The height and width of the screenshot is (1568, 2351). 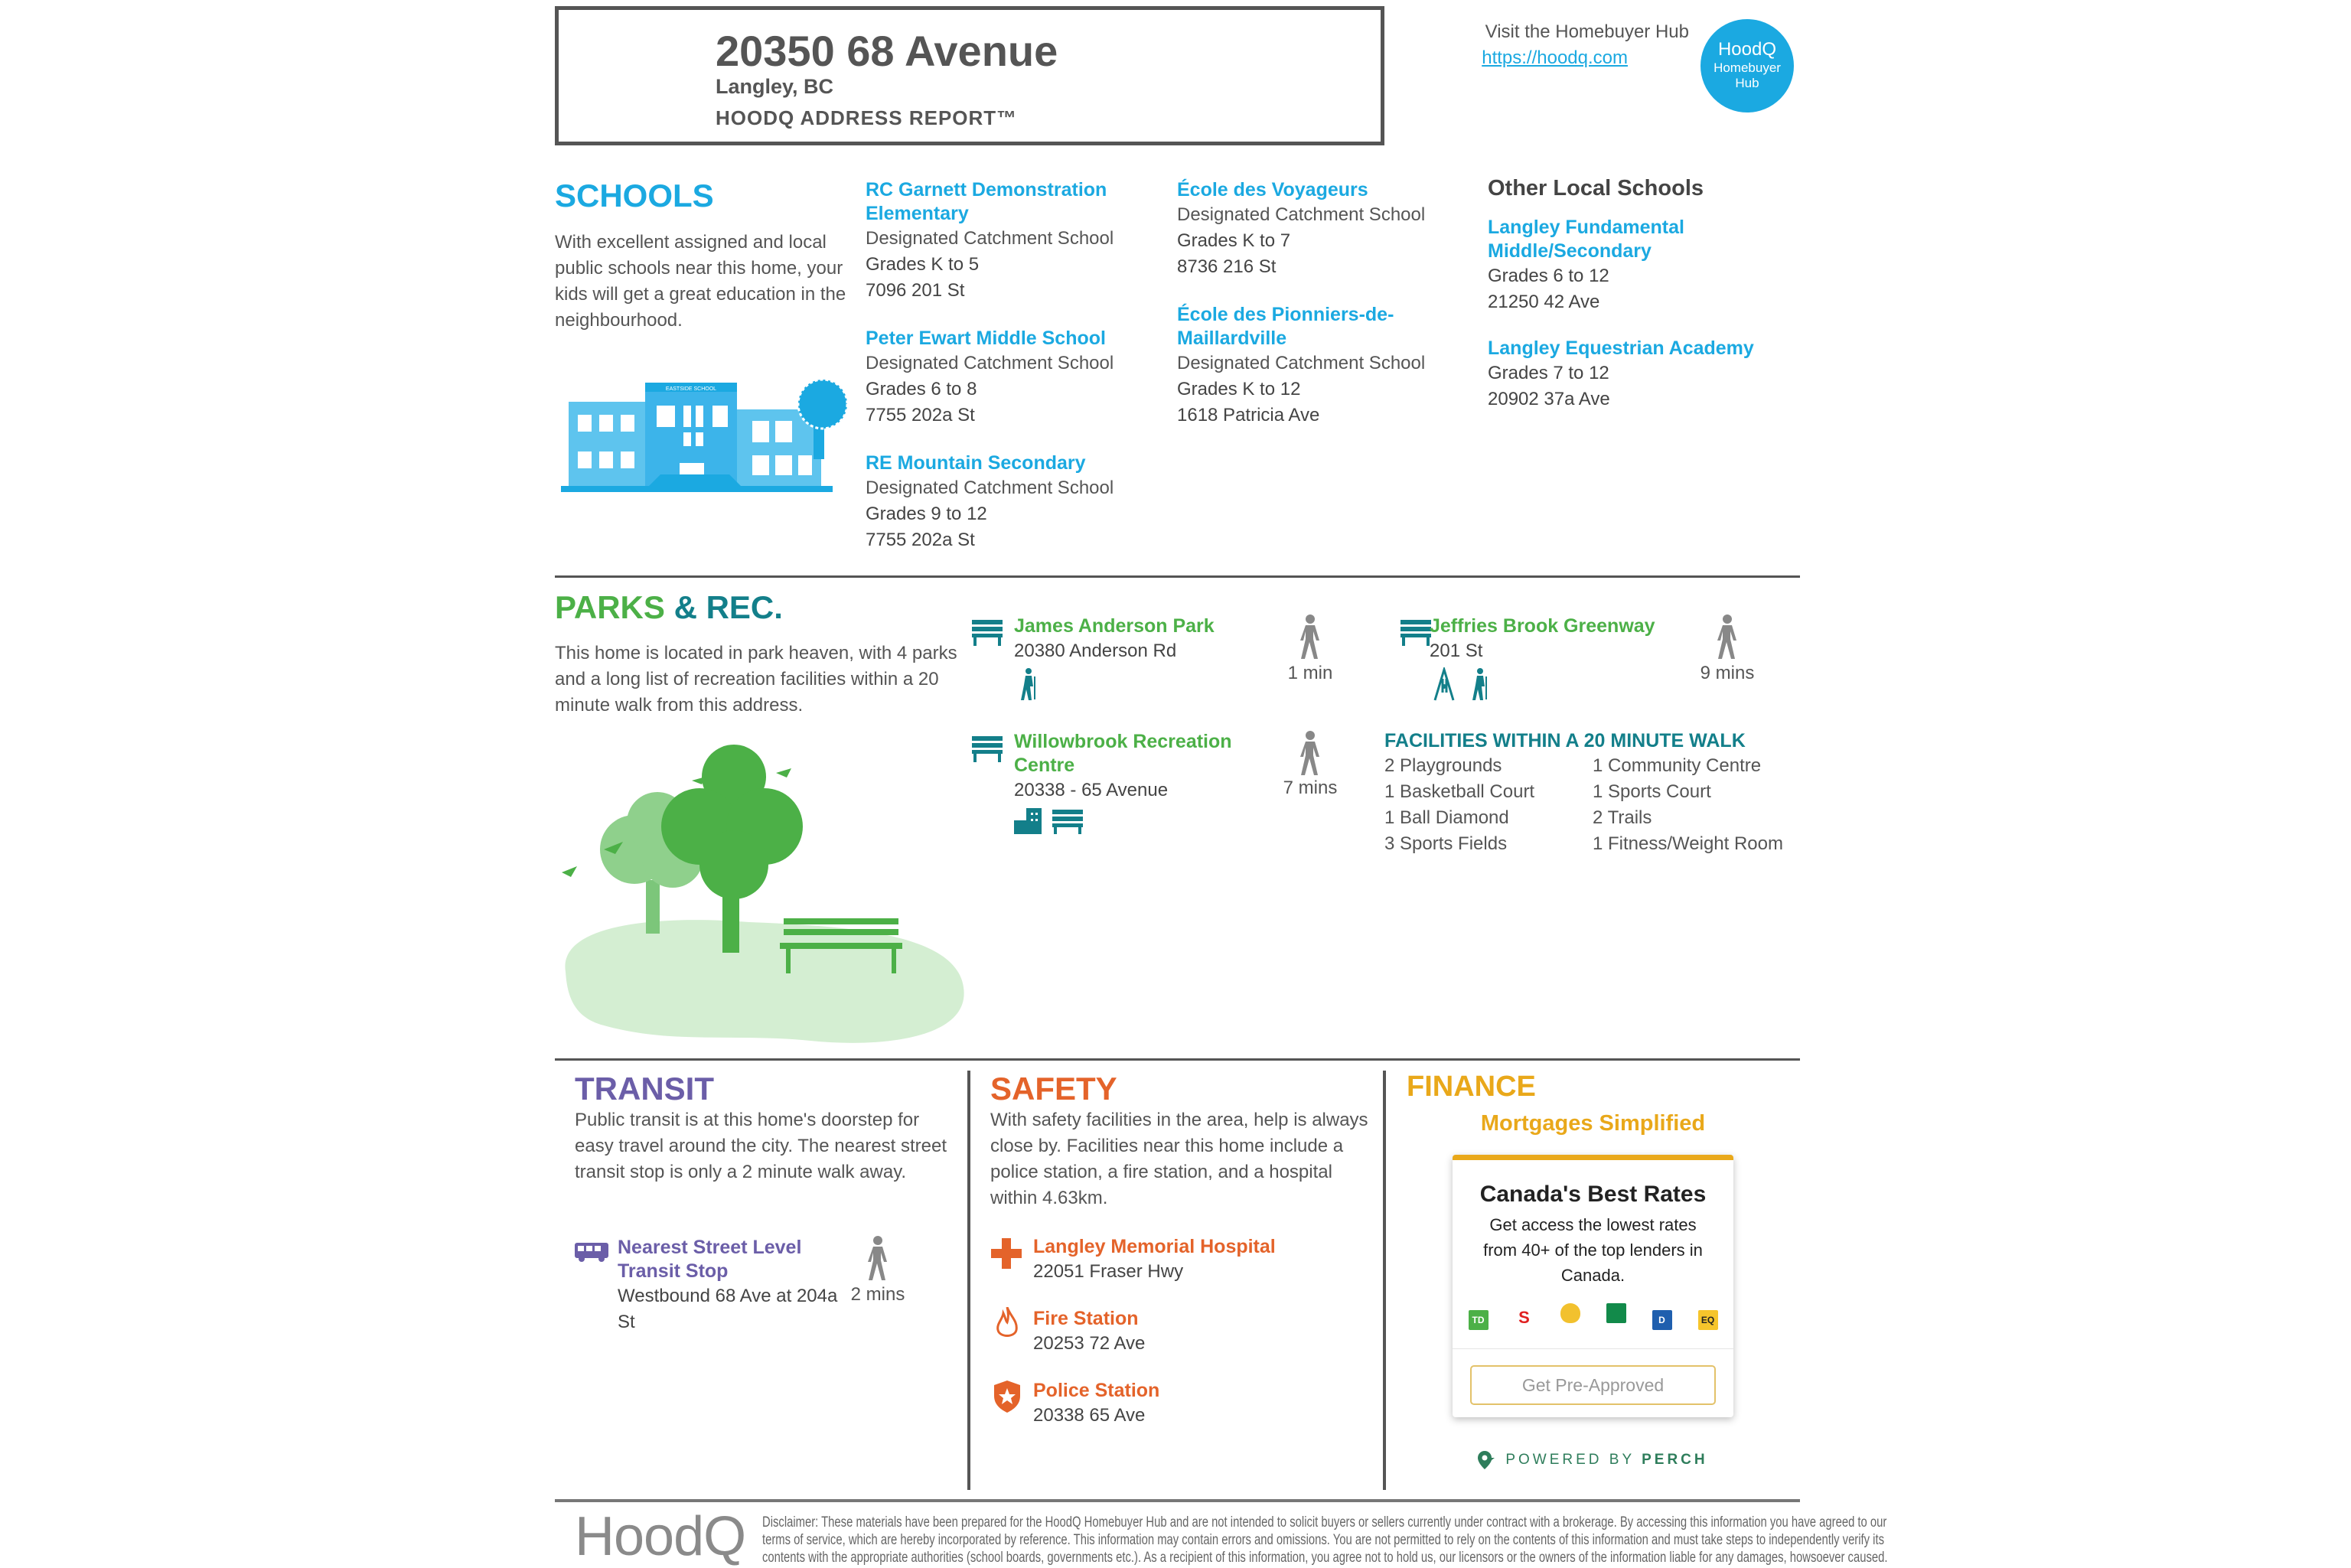 What do you see at coordinates (1747, 49) in the screenshot?
I see `hub-line: HoodQ` at bounding box center [1747, 49].